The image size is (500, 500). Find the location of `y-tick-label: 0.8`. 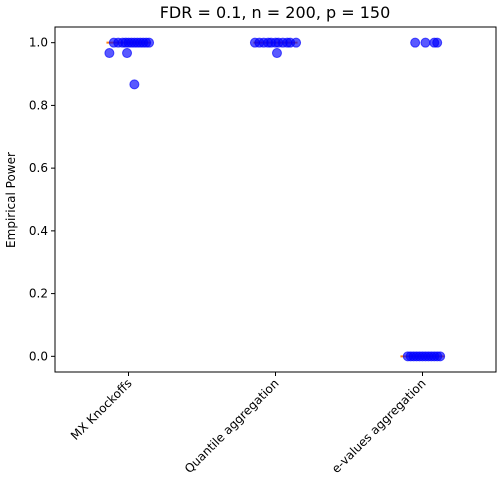

y-tick-label: 0.8 is located at coordinates (38, 105).